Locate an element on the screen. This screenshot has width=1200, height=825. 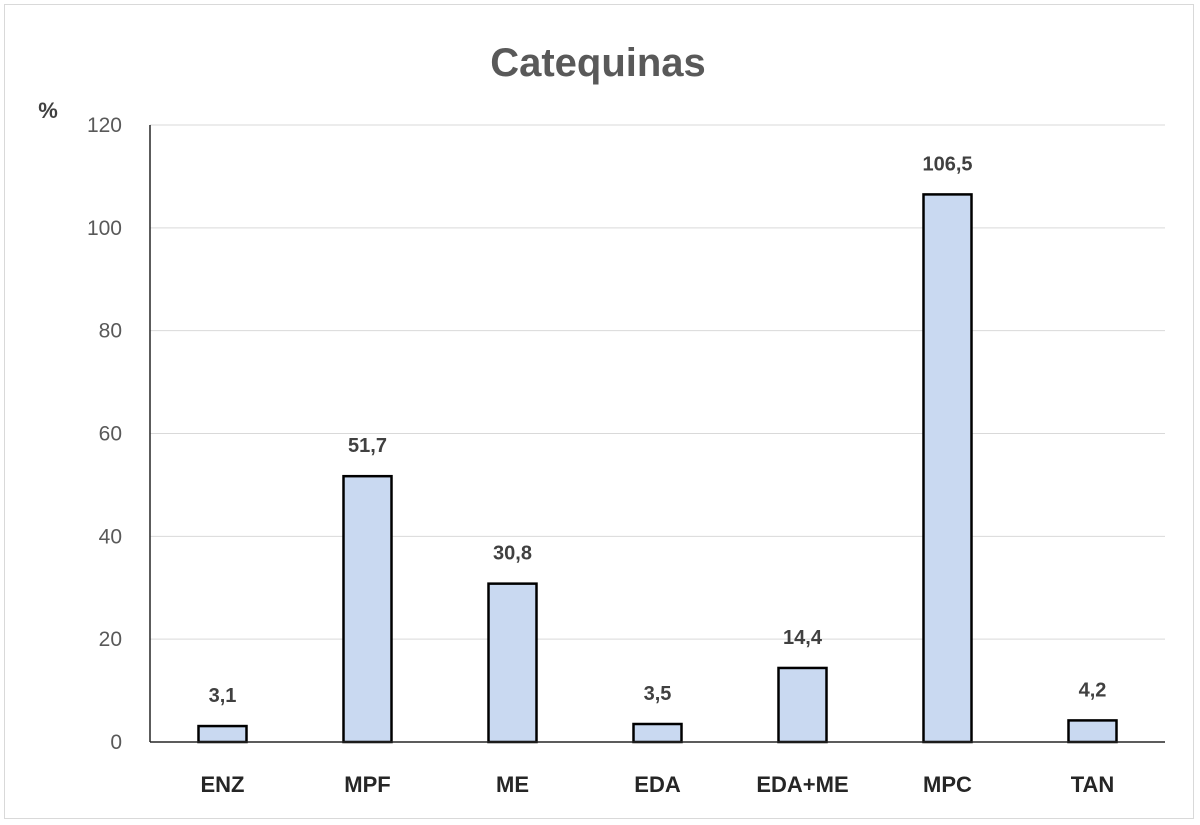
bar-mpf is located at coordinates (367, 609).